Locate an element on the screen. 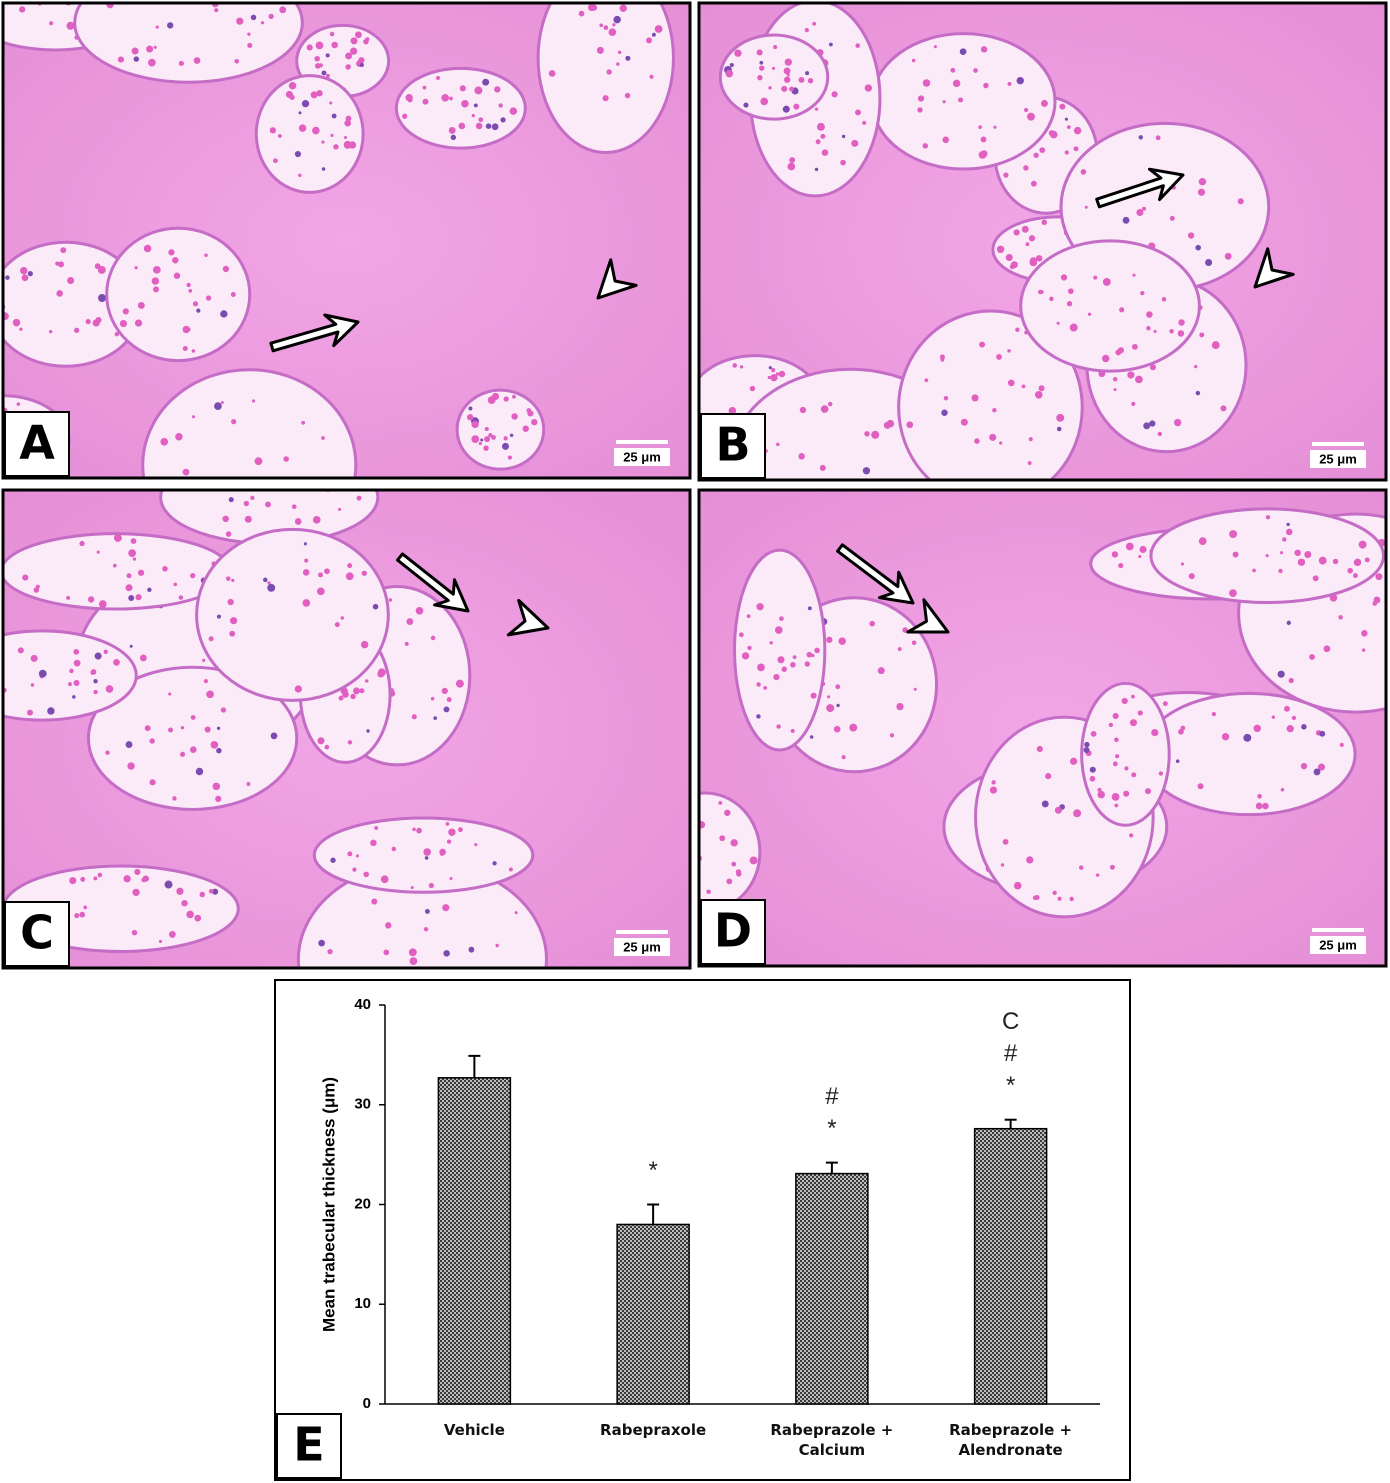  y-tick-label: 0 is located at coordinates (367, 1403).